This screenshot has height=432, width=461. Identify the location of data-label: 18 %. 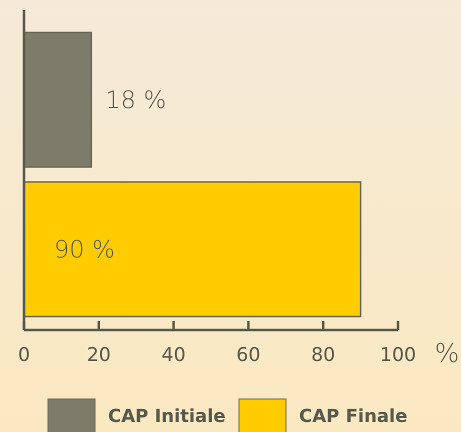
(135, 100).